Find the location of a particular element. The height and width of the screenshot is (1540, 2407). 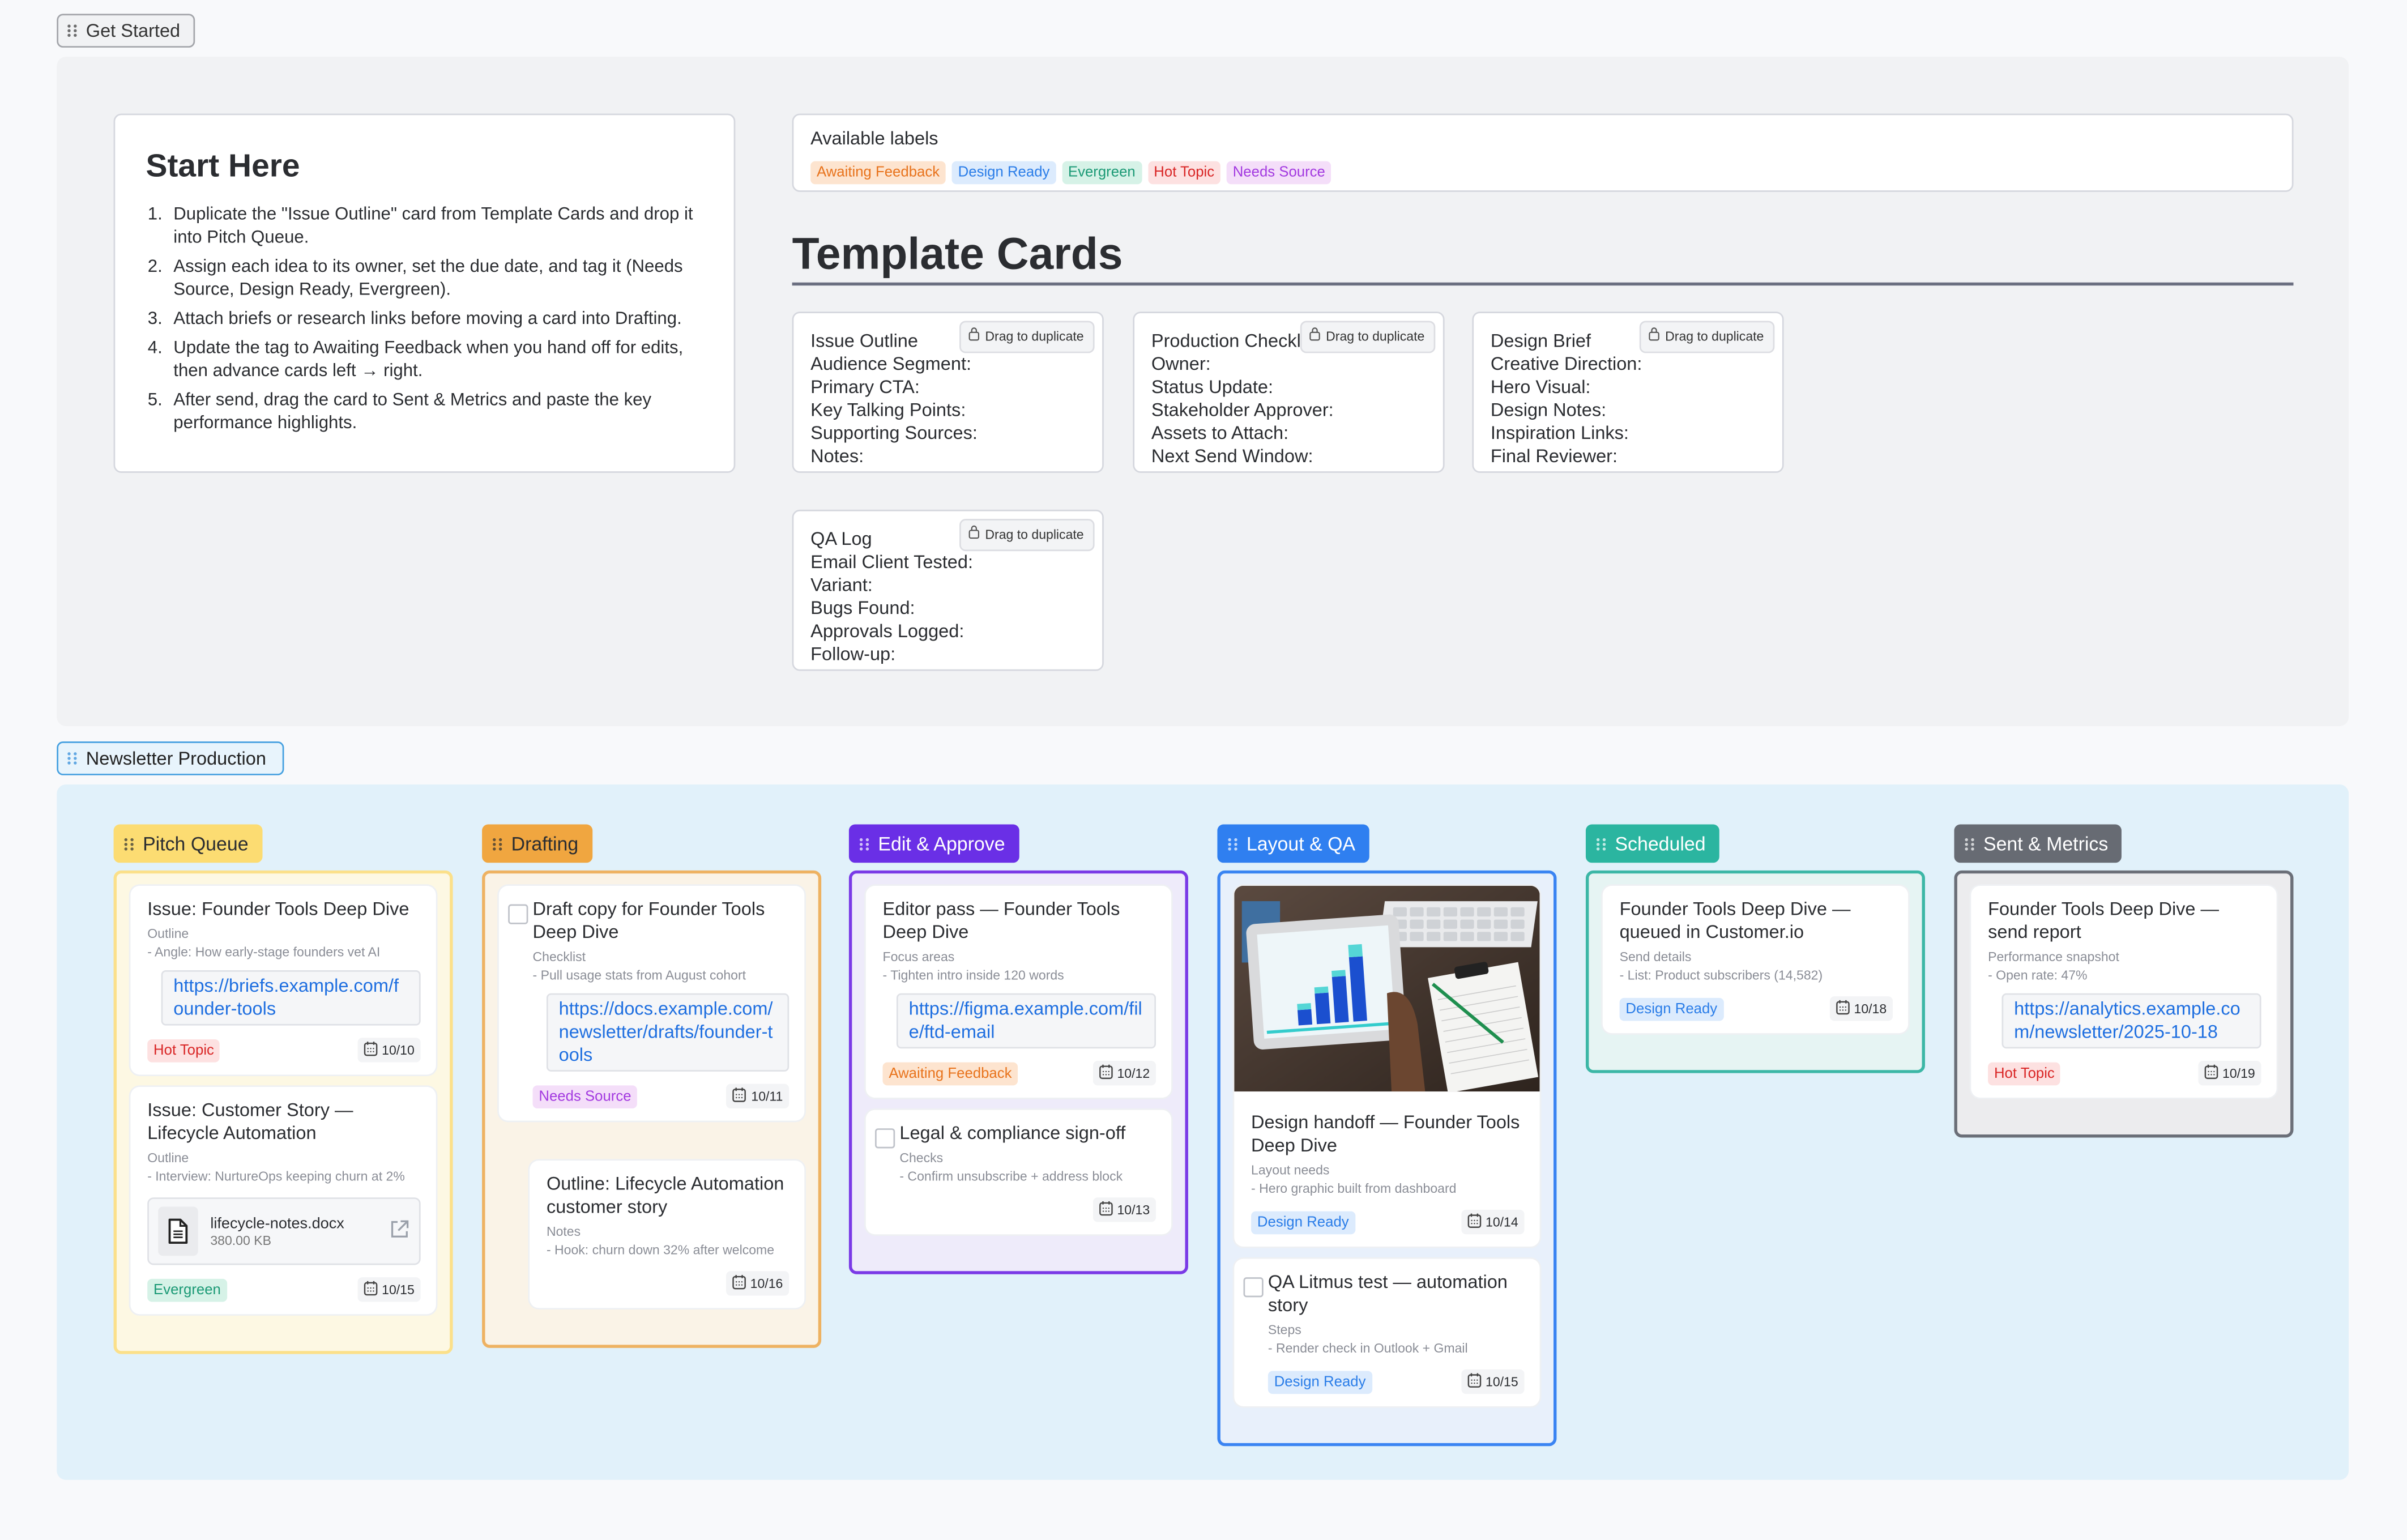

due-date: 10/18 is located at coordinates (1861, 1008).